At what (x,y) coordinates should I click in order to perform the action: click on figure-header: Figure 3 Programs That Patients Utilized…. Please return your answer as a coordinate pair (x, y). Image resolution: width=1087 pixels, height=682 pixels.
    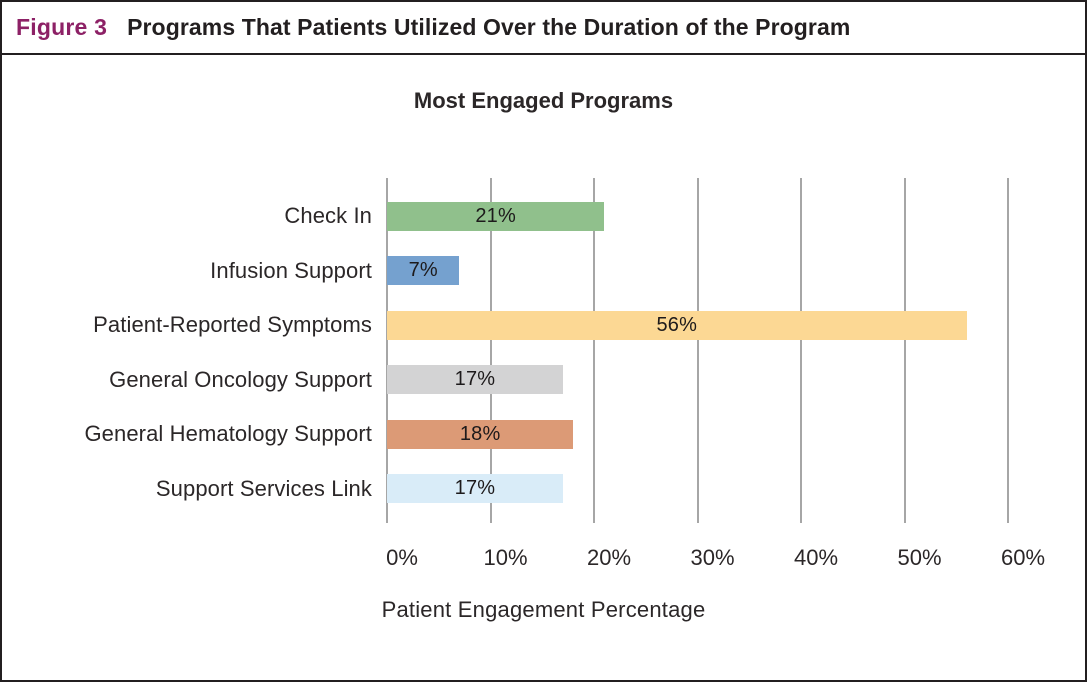
    Looking at the image, I should click on (543, 28).